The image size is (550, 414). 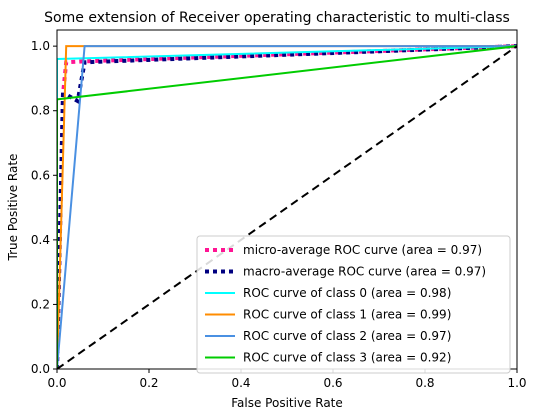 I want to click on x-tick-label: 0.4, so click(x=240, y=383).